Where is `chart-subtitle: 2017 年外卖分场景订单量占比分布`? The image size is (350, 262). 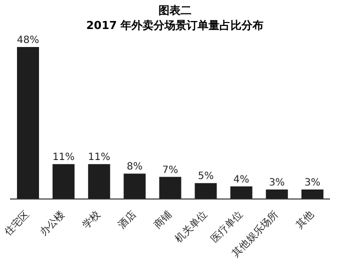 chart-subtitle: 2017 年外卖分场景订单量占比分布 is located at coordinates (175, 25).